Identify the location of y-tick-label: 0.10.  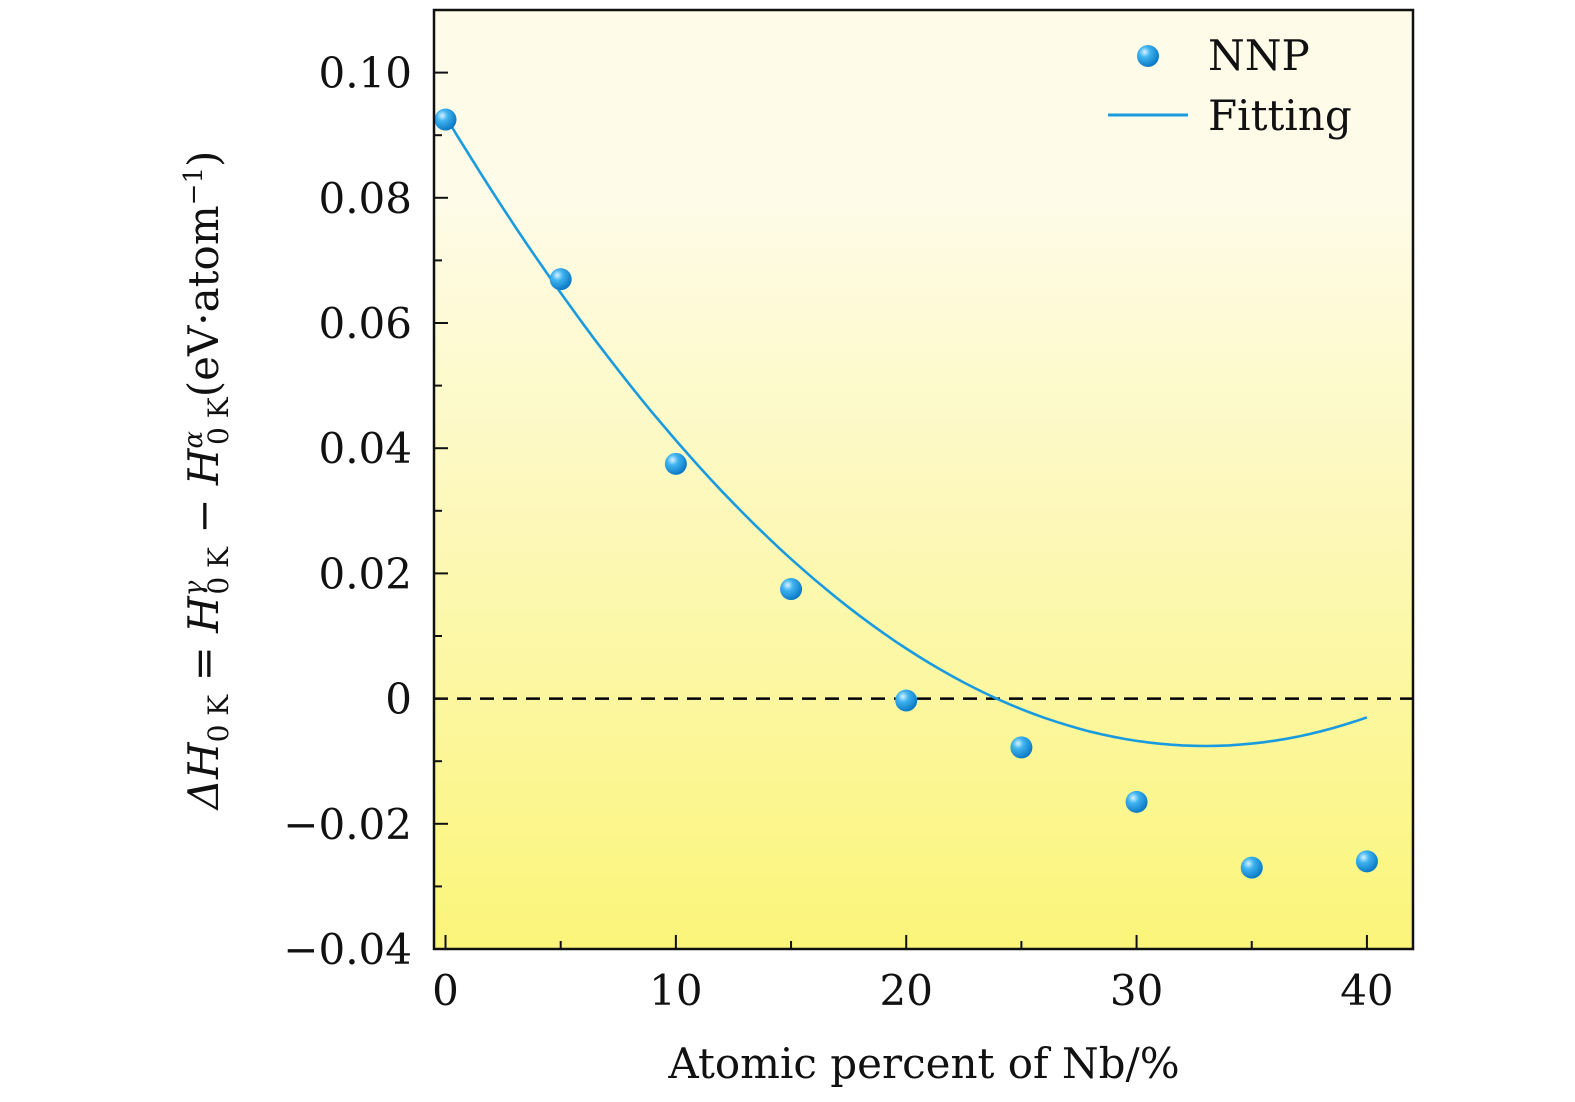
(365, 73).